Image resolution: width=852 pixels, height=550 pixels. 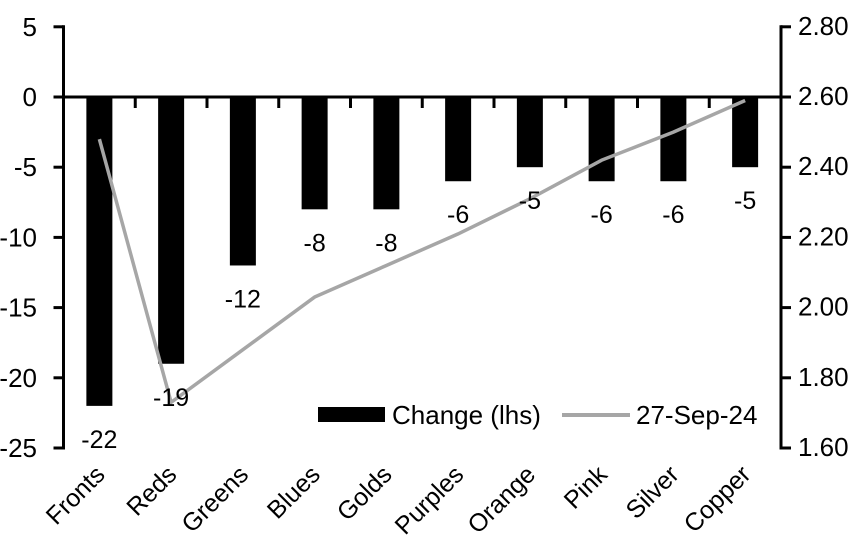 What do you see at coordinates (351, 414) in the screenshot?
I see `legend-bar-swatch` at bounding box center [351, 414].